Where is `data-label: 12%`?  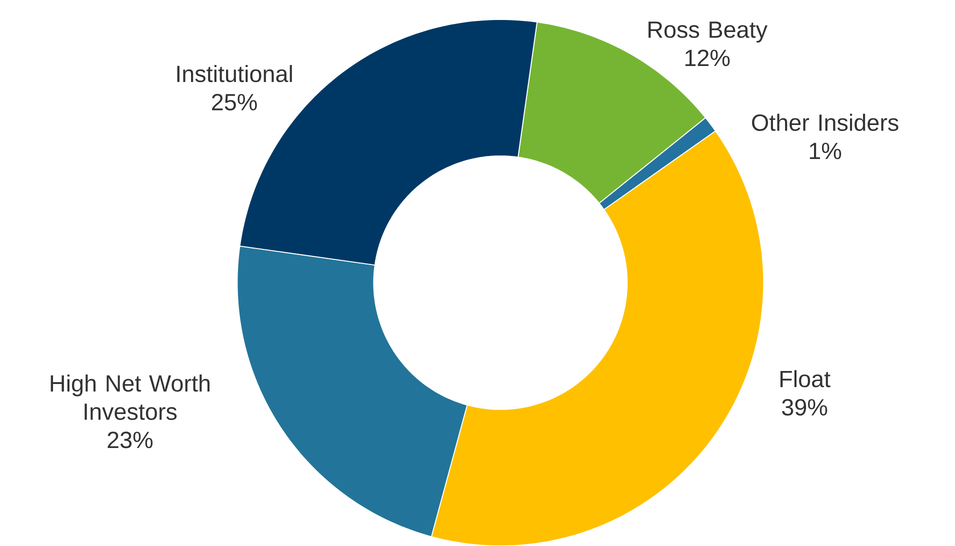
data-label: 12% is located at coordinates (707, 57).